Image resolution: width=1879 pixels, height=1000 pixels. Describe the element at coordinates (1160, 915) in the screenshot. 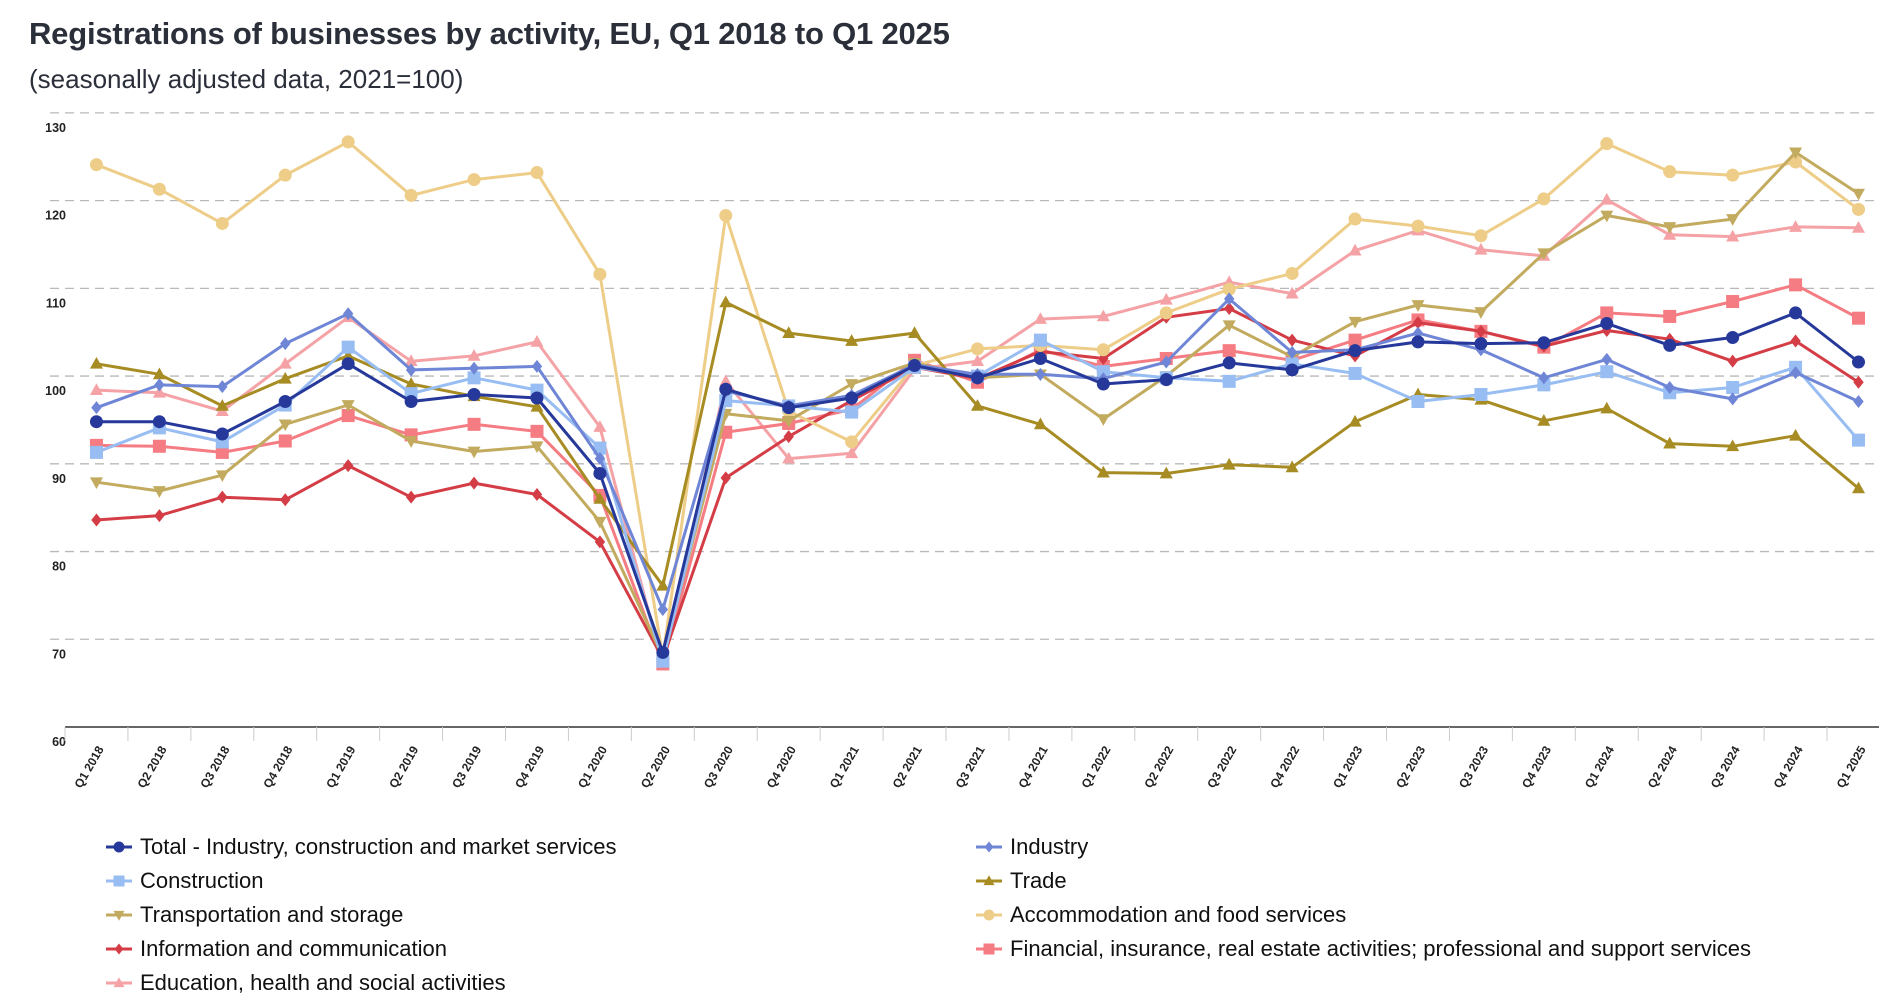

I see `legend-item-accommodation: Accommodation and food services` at that location.